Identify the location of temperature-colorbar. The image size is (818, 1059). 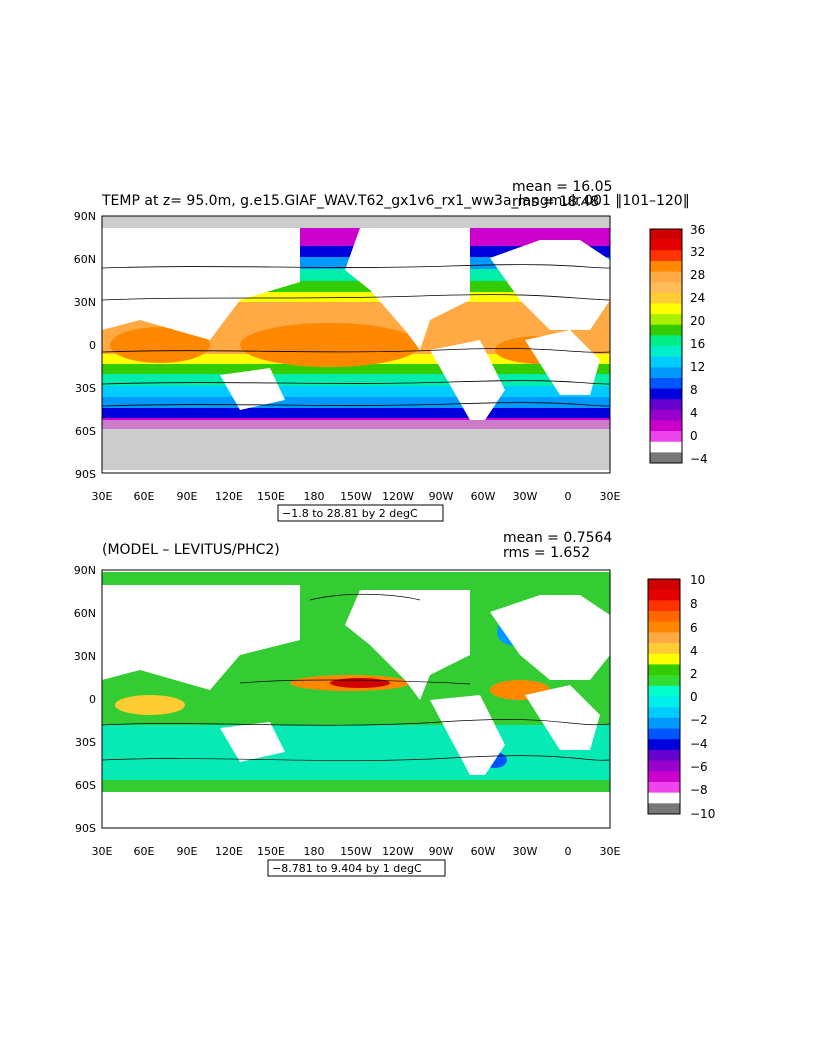
(666, 346).